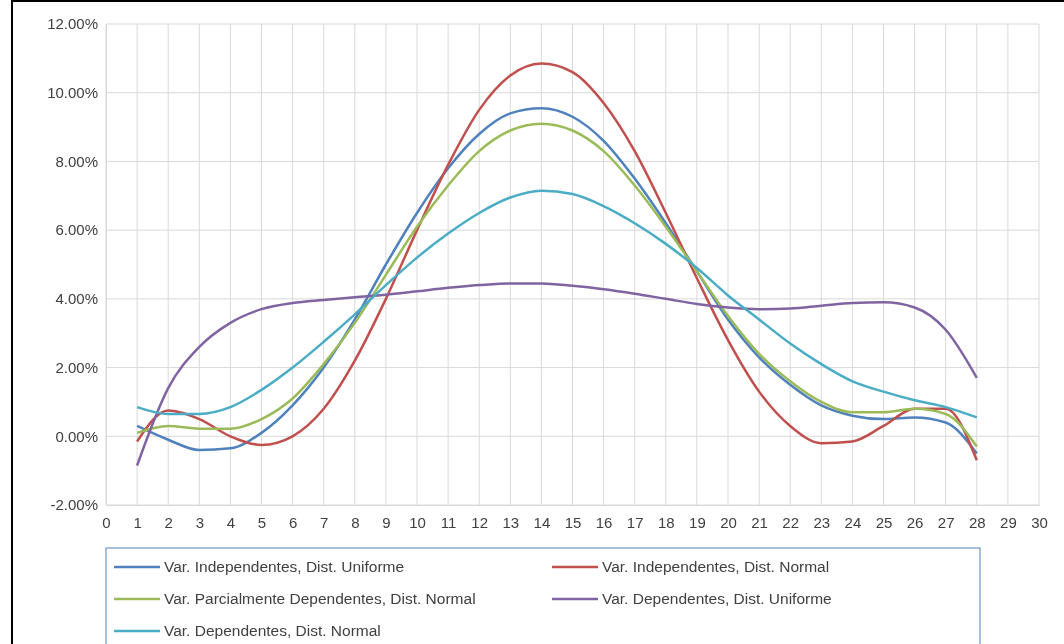 This screenshot has width=1064, height=644. What do you see at coordinates (76, 436) in the screenshot?
I see `y-tick-label: 0.00%` at bounding box center [76, 436].